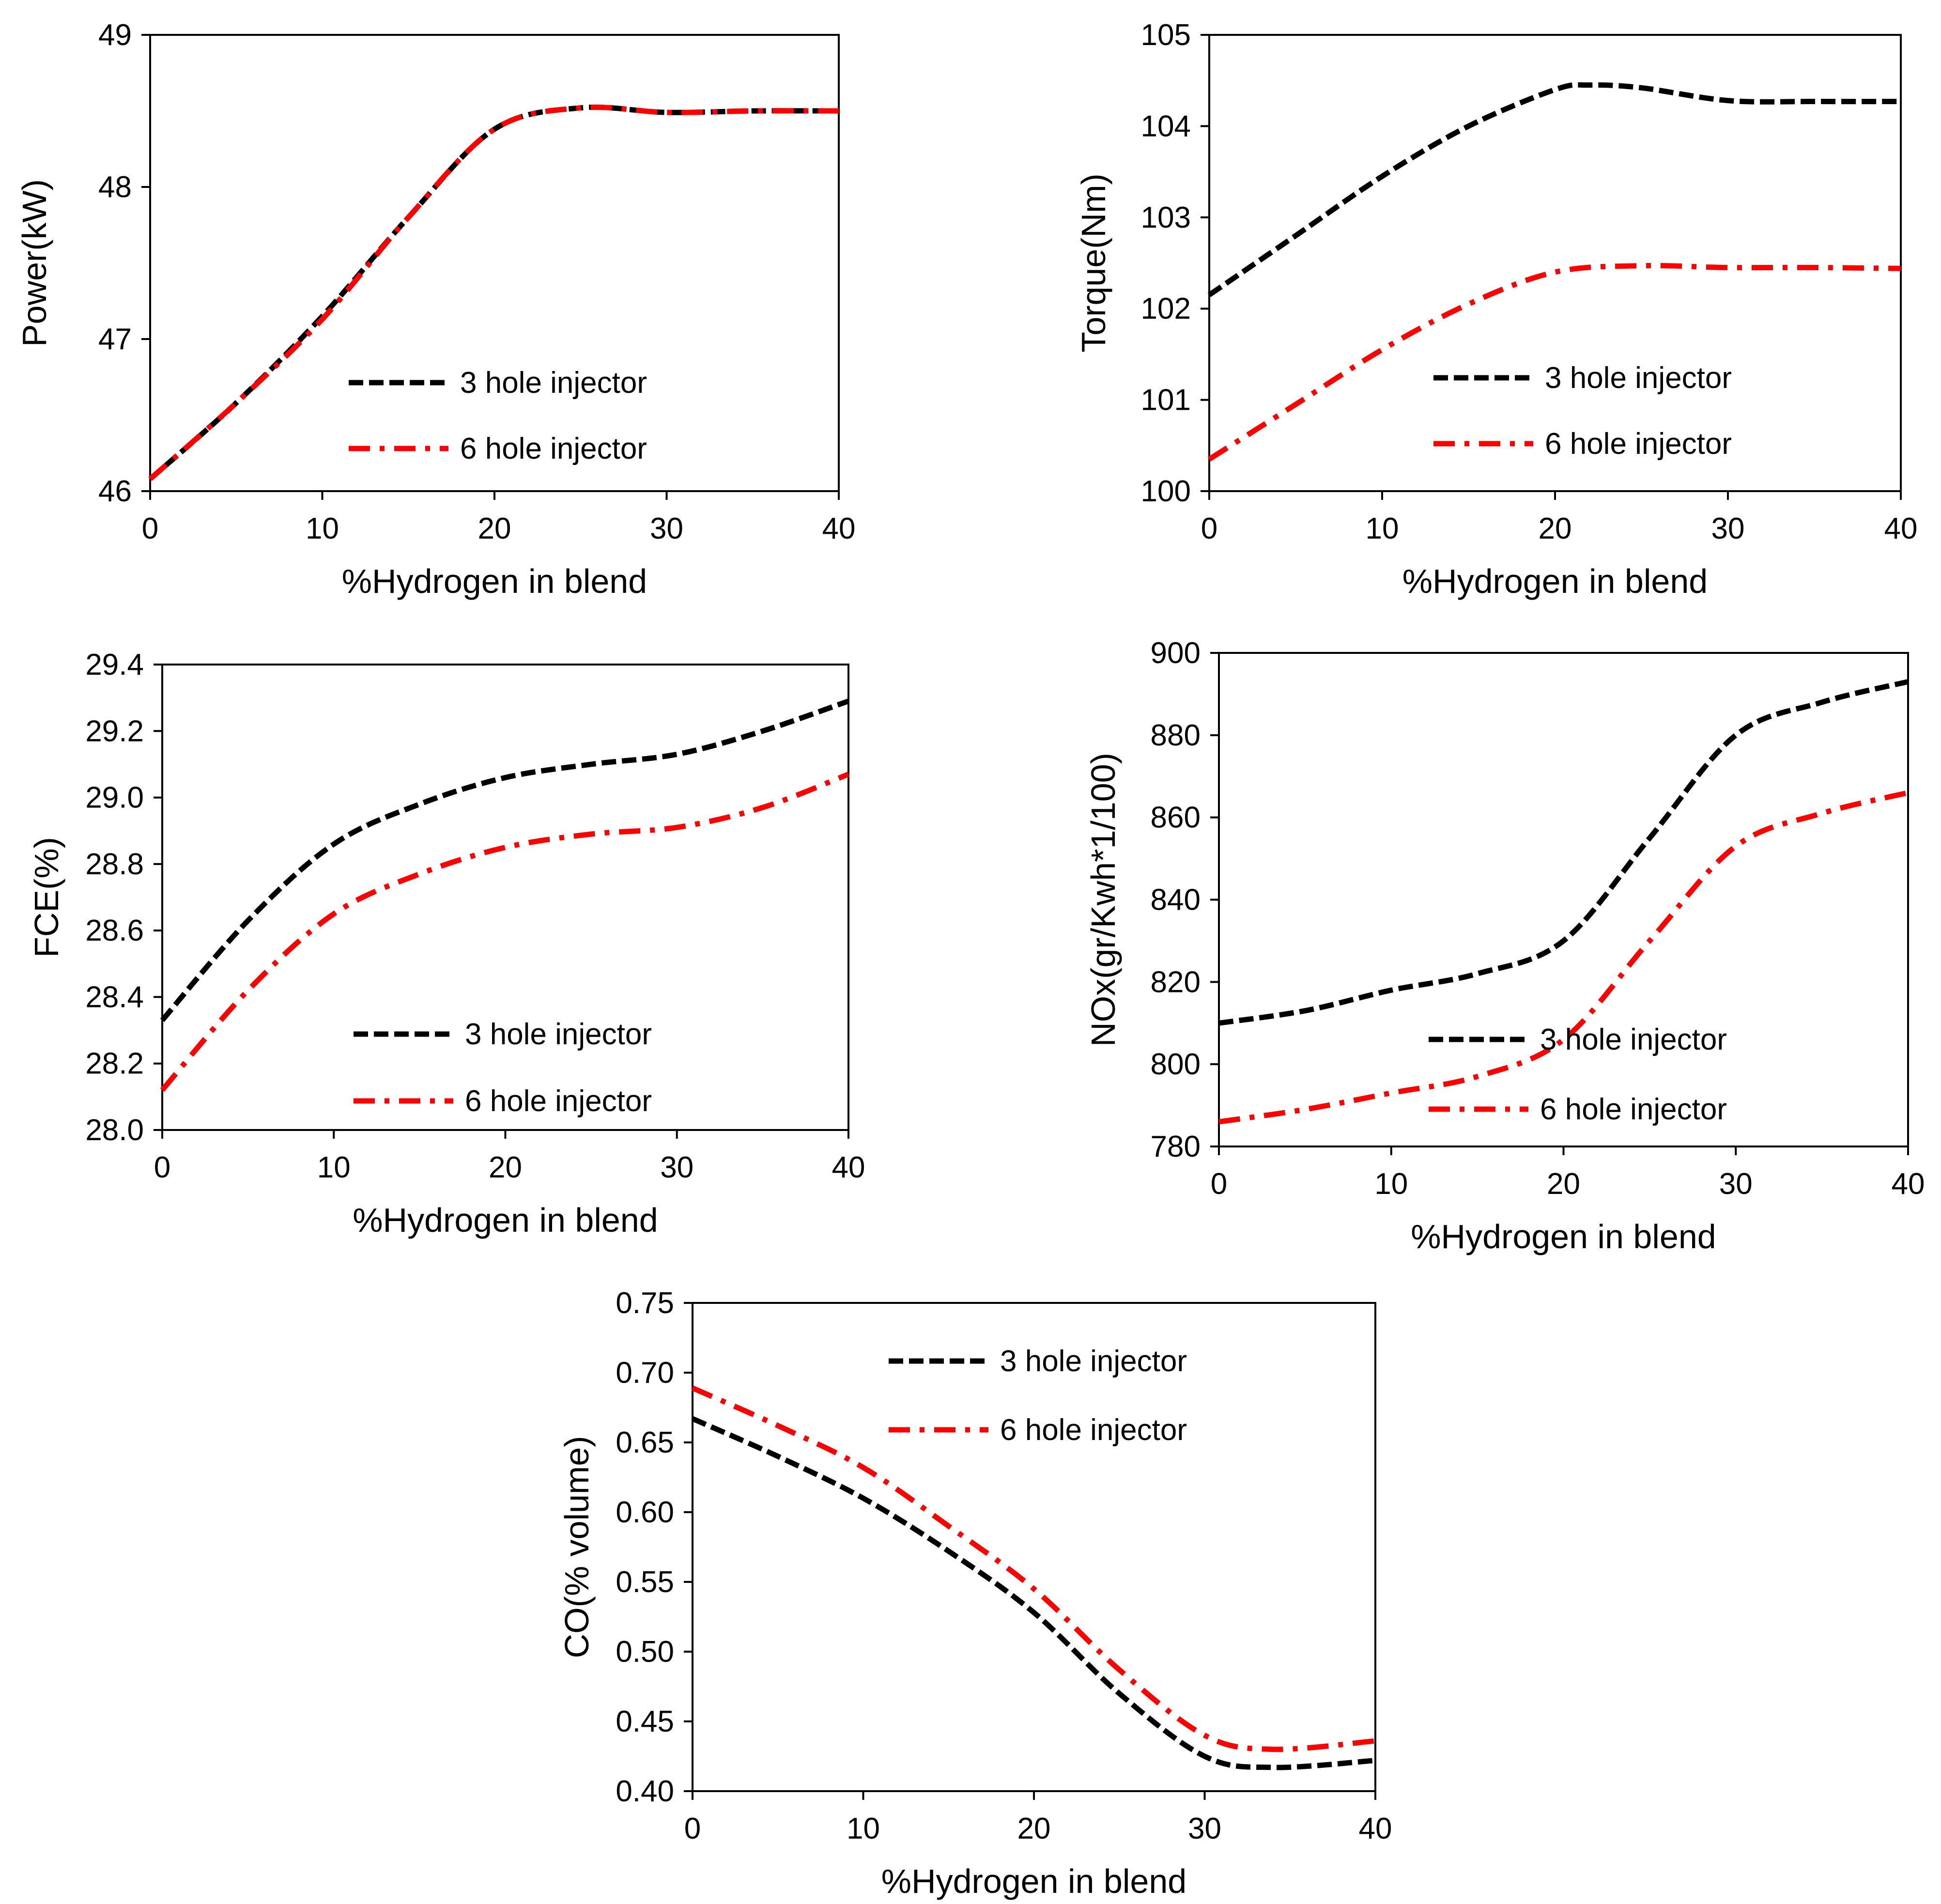  I want to click on y-tick-label: 28.4, so click(115, 997).